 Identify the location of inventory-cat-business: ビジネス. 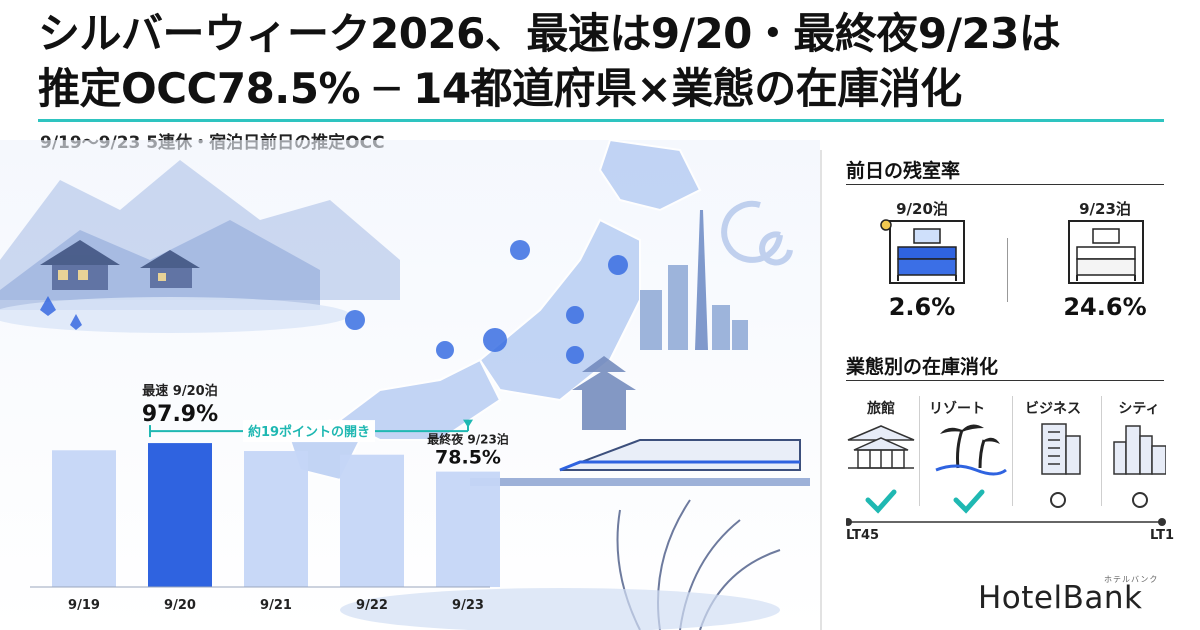
(1053, 409).